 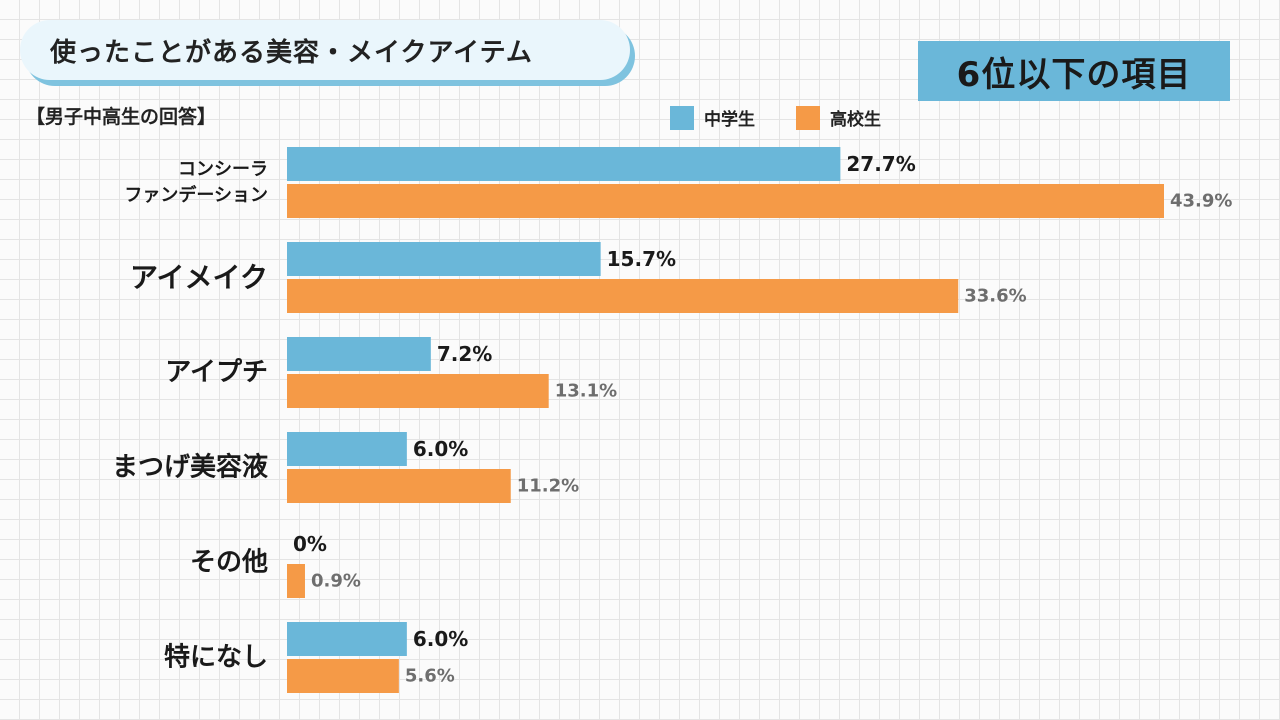 I want to click on category-label: アイメイク, so click(x=199, y=277).